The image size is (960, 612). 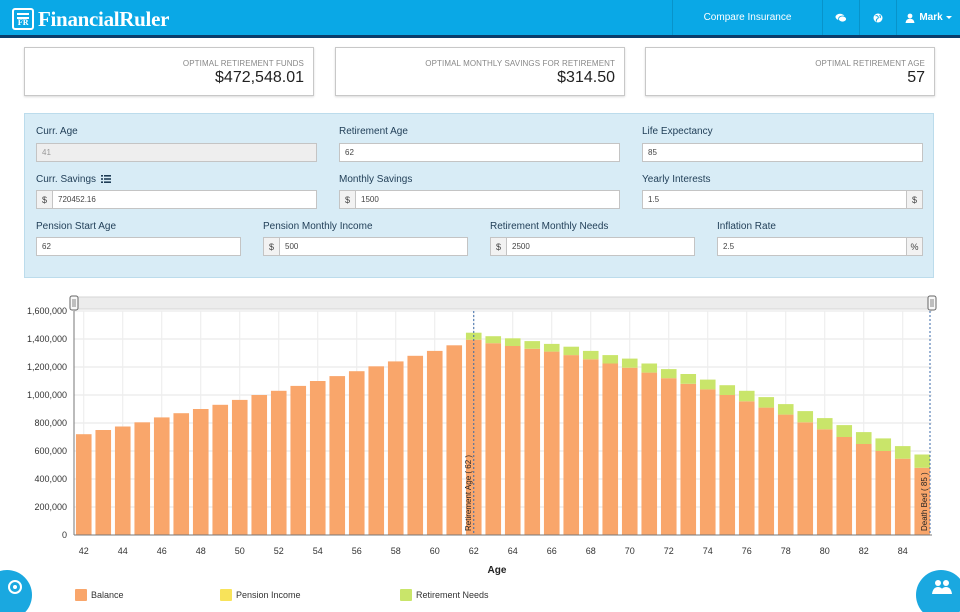 What do you see at coordinates (259, 77) in the screenshot?
I see `optimal-funds-value: $472,548.01` at bounding box center [259, 77].